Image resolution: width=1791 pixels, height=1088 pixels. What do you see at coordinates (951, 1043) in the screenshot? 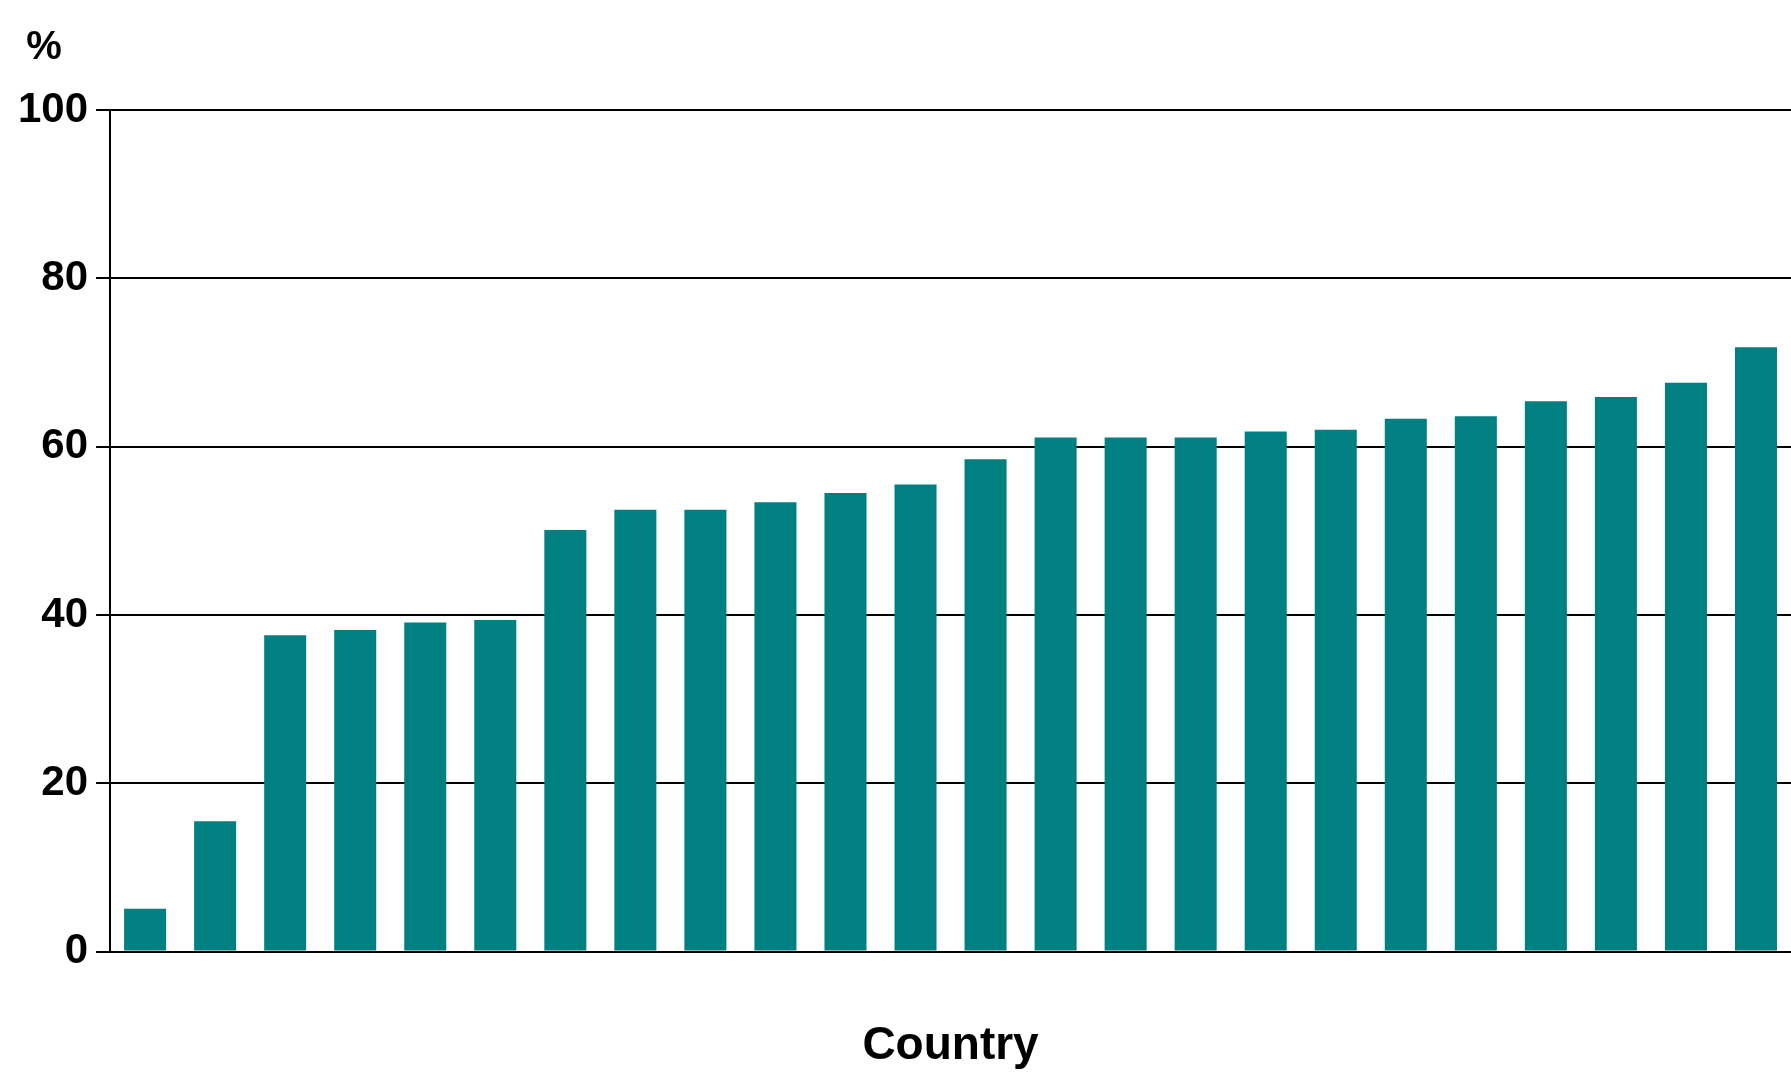
I see `x-axis-title: Country` at bounding box center [951, 1043].